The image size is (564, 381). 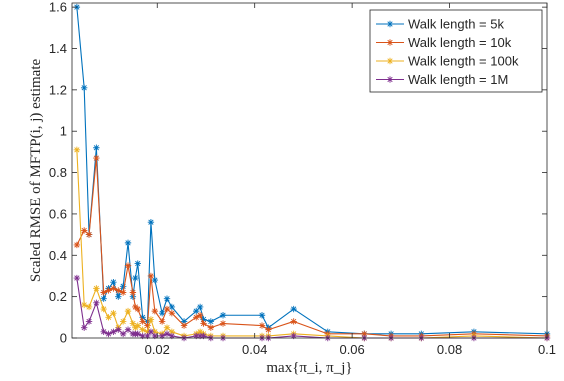 What do you see at coordinates (351, 349) in the screenshot?
I see `x-tick-label: 0.06` at bounding box center [351, 349].